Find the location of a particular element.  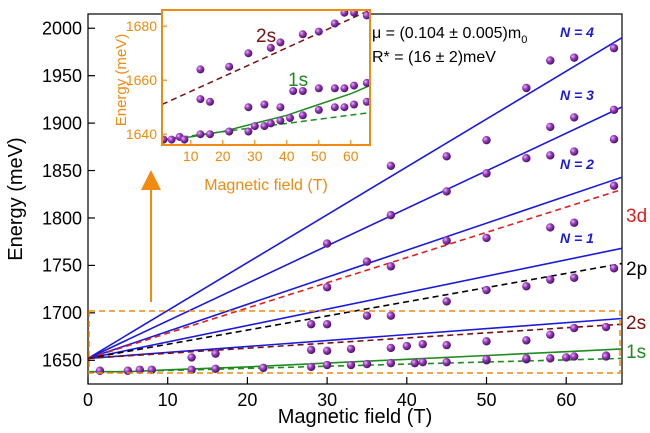

x-tick-label: 10 is located at coordinates (168, 400).